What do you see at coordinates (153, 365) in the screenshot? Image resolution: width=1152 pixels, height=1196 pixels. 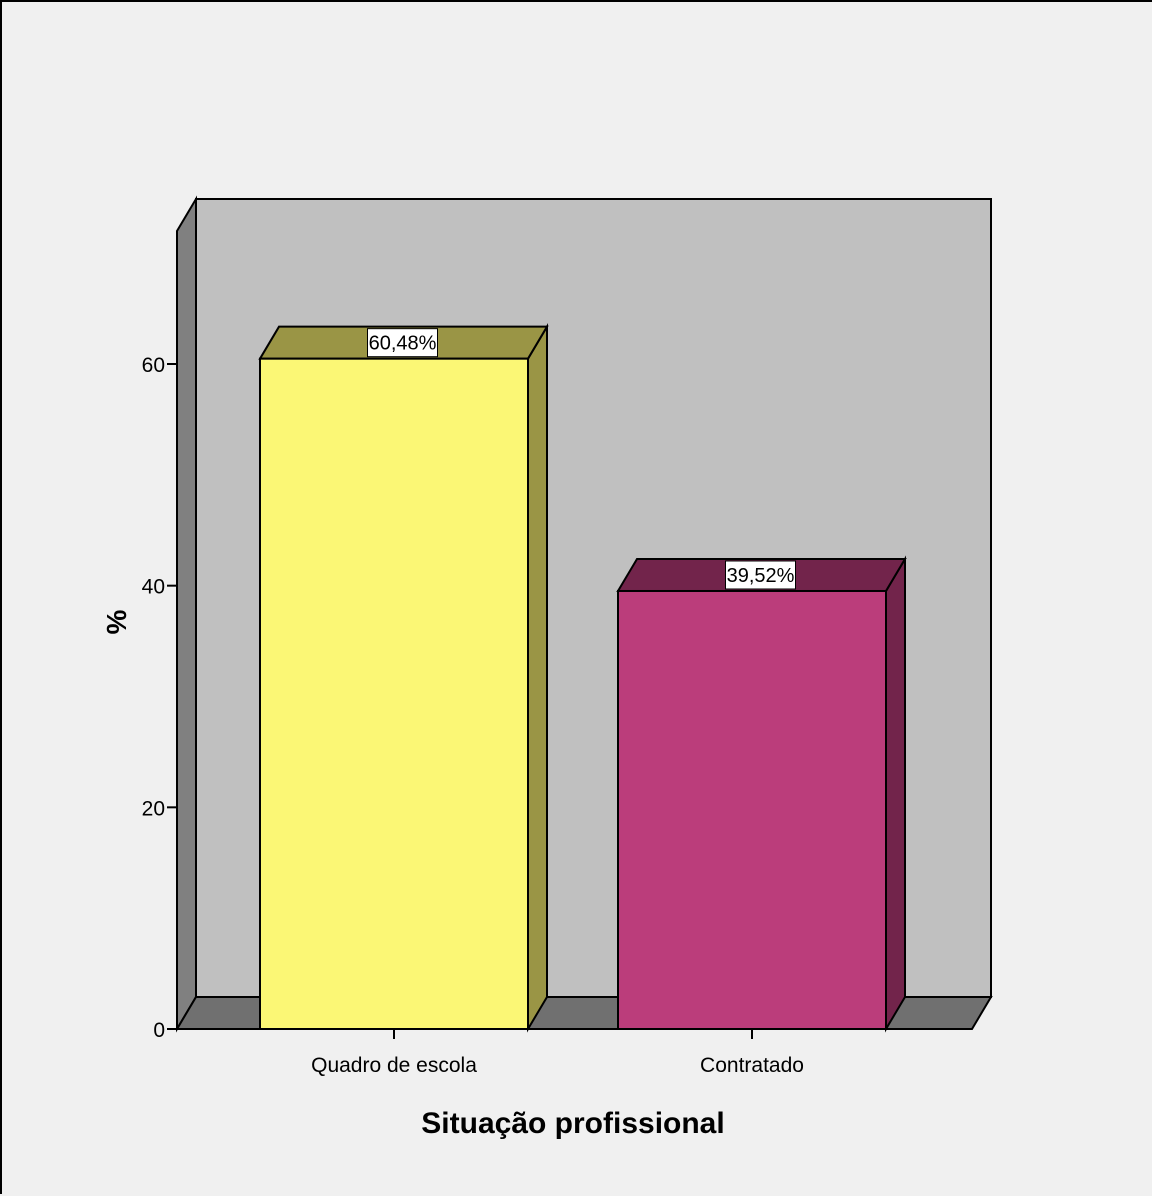 I see `y-tick-label: 60` at bounding box center [153, 365].